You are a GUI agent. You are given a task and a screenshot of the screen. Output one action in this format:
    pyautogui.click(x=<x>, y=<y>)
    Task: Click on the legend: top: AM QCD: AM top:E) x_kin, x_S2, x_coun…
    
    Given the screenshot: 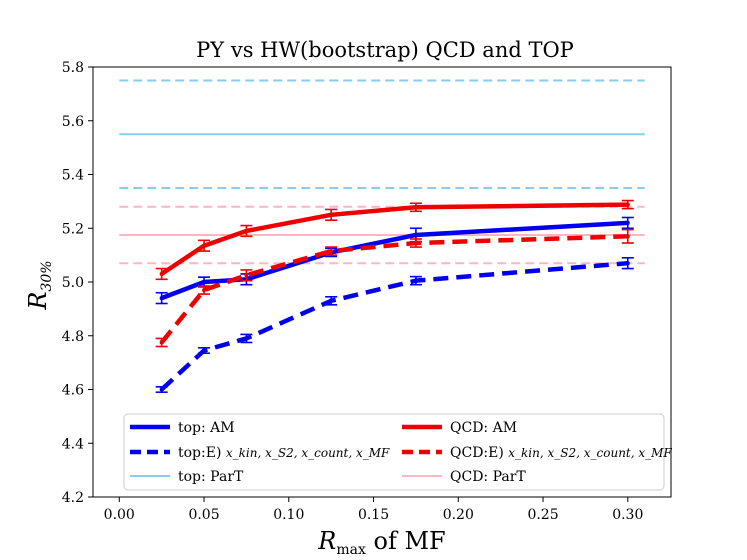 What is the action you would take?
    pyautogui.click(x=397, y=452)
    